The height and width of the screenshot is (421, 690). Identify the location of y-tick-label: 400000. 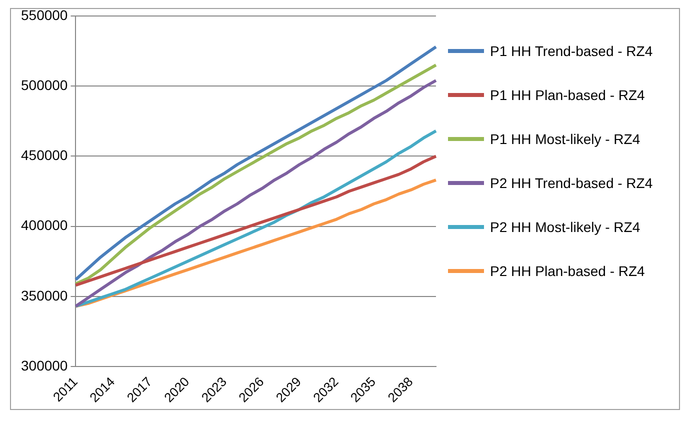
(44, 225).